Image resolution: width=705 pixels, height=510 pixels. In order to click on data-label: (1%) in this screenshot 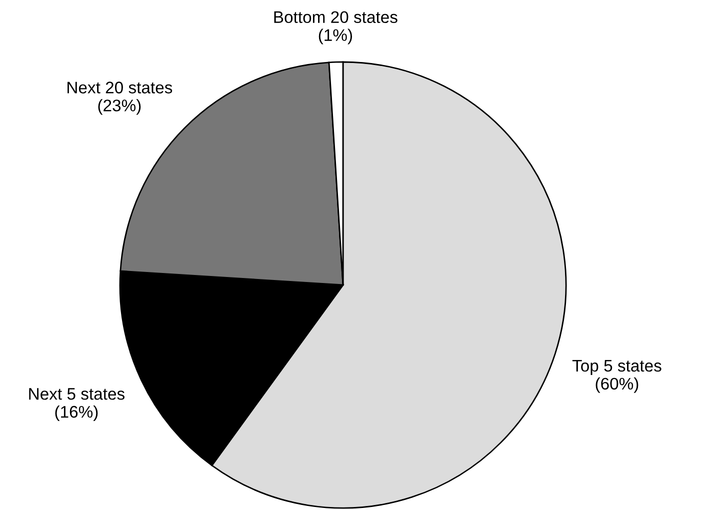, I will do `click(335, 36)`.